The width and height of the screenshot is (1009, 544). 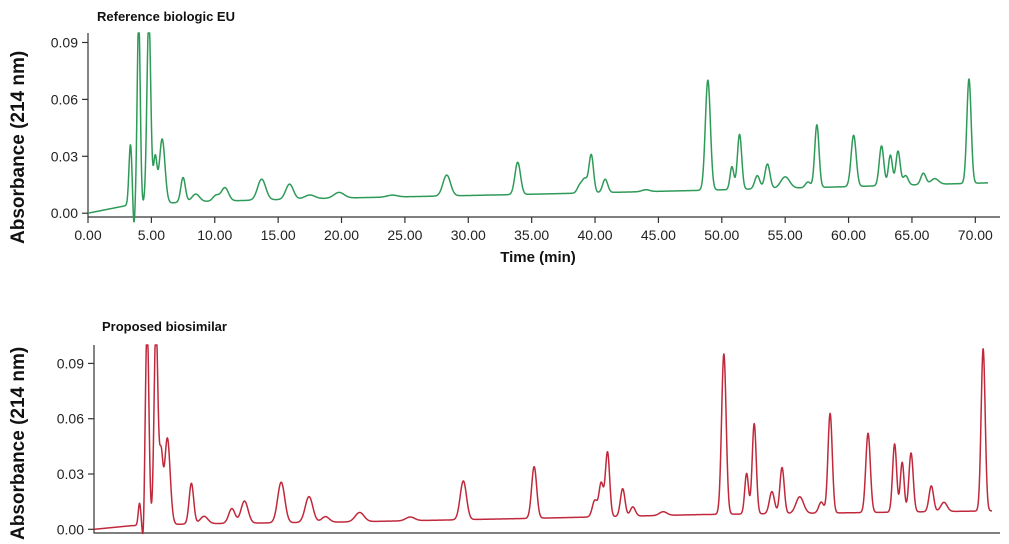 What do you see at coordinates (214, 235) in the screenshot?
I see `x-tick-label: 10.00` at bounding box center [214, 235].